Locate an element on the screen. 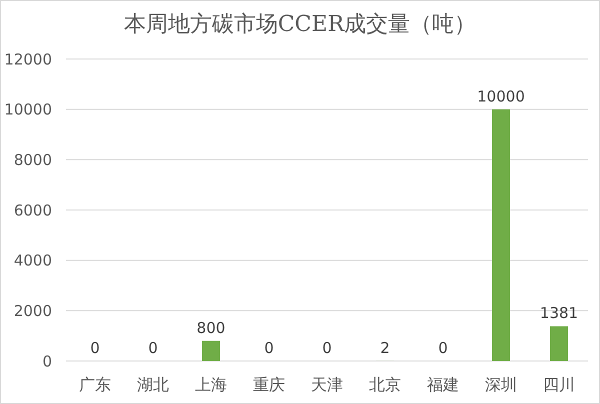  x-tick-label: 重庆 is located at coordinates (269, 384).